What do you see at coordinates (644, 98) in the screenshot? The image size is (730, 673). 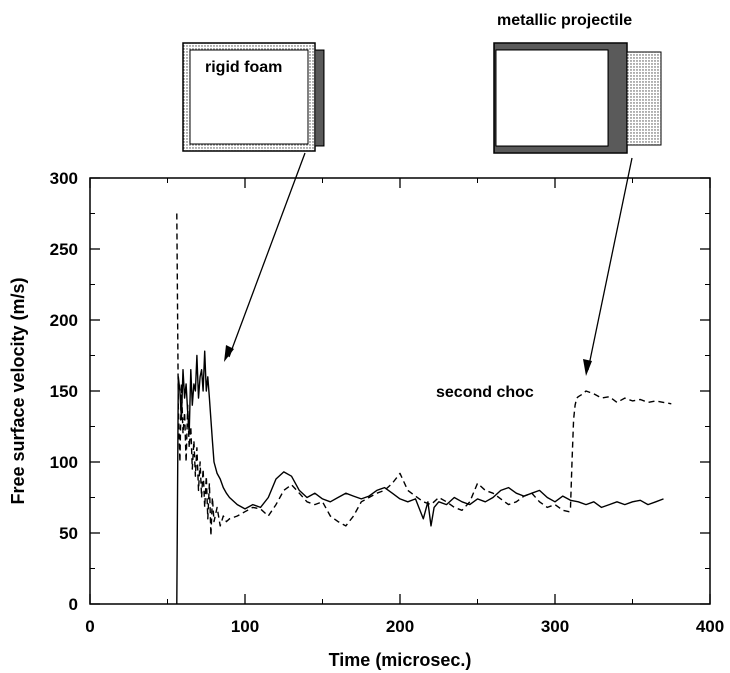 I see `projectile-plate` at bounding box center [644, 98].